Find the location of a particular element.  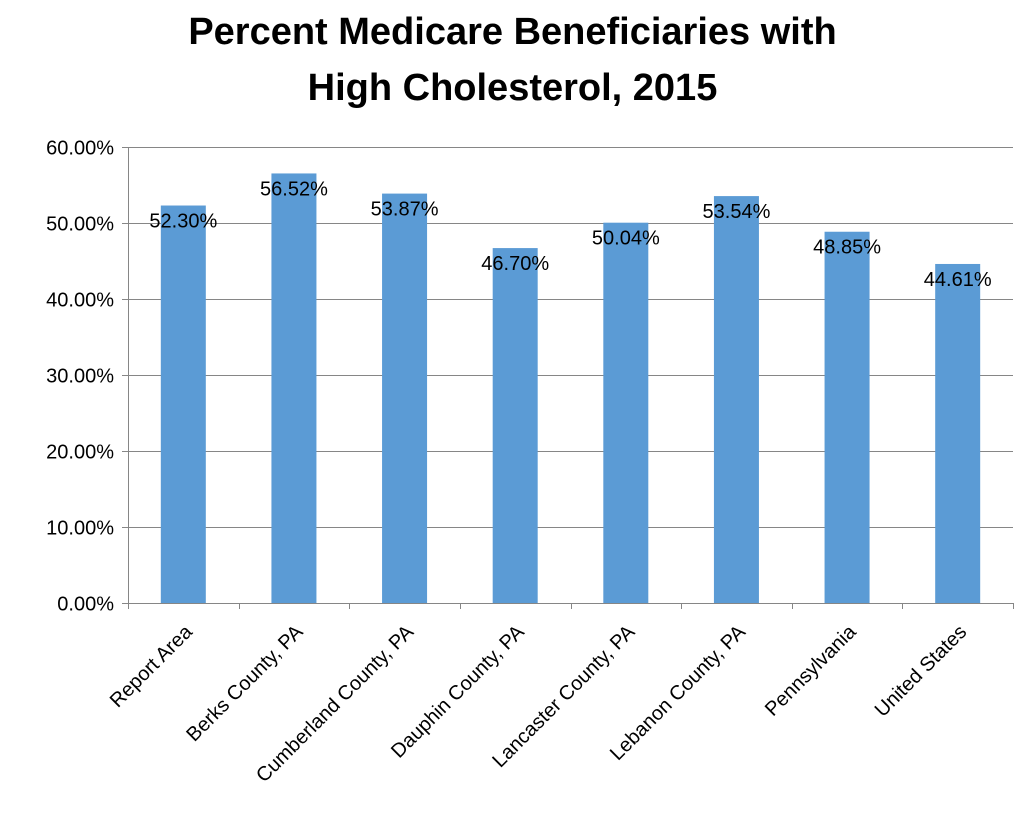

y-tick-label: 0.00% is located at coordinates (85, 605).